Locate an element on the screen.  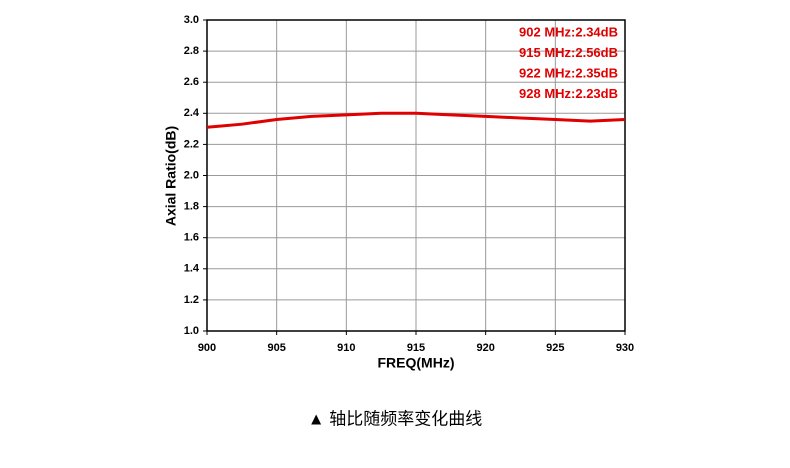
x-tick-label: 900 is located at coordinates (207, 348).